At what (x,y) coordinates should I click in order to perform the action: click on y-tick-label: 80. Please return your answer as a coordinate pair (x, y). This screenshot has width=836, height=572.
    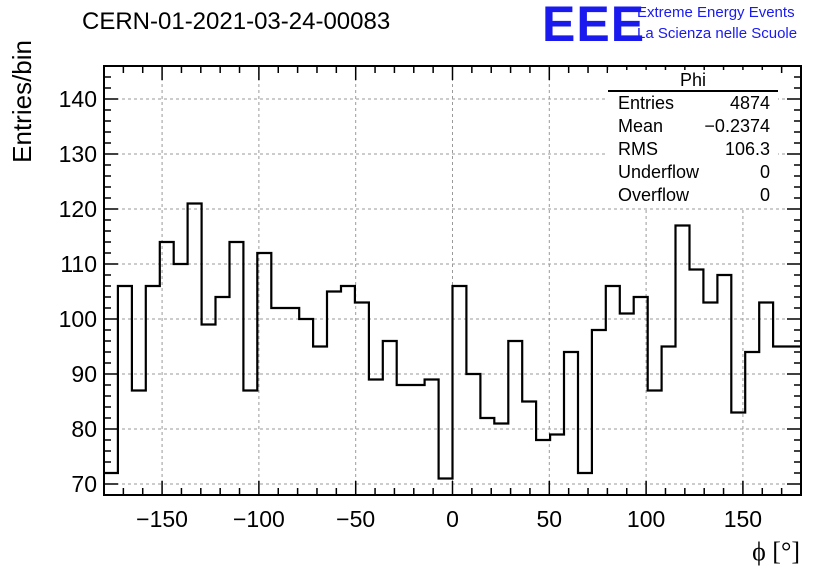
    Looking at the image, I should click on (84, 429).